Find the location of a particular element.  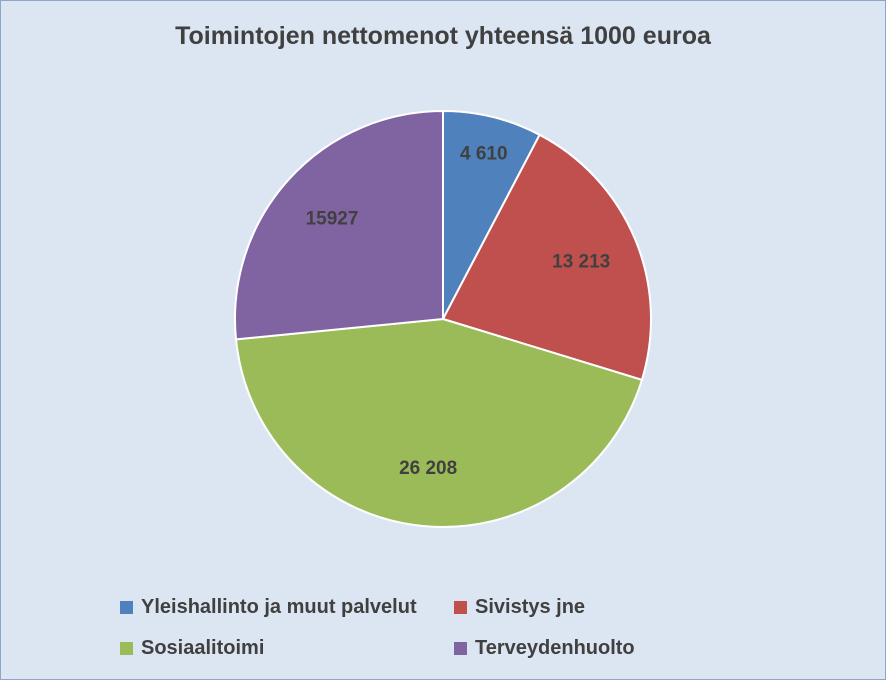

legend-swatch-yleishallinto is located at coordinates (126, 607).